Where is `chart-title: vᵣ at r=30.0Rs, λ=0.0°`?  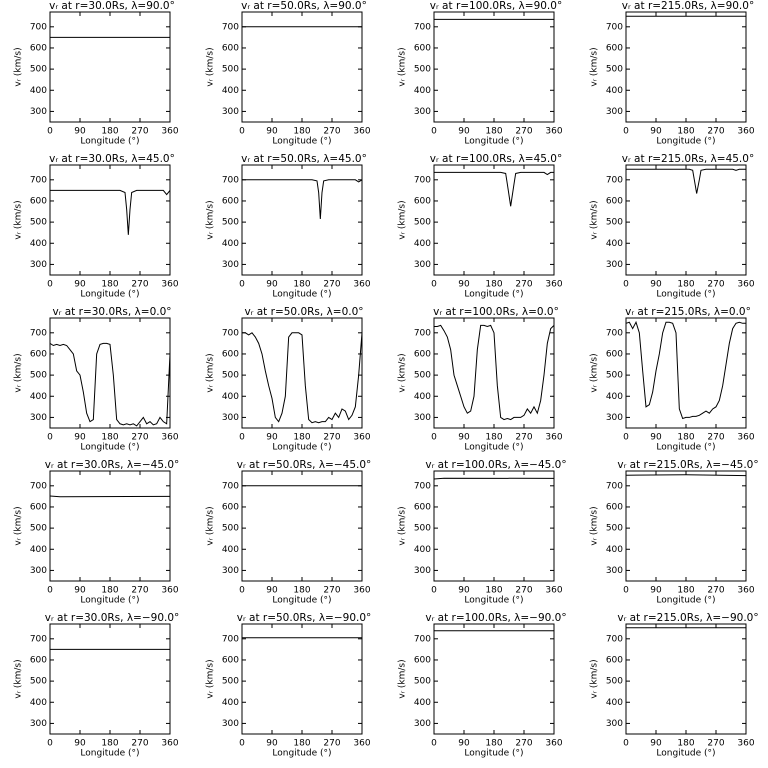 chart-title: vᵣ at r=30.0Rs, λ=0.0° is located at coordinates (111, 312).